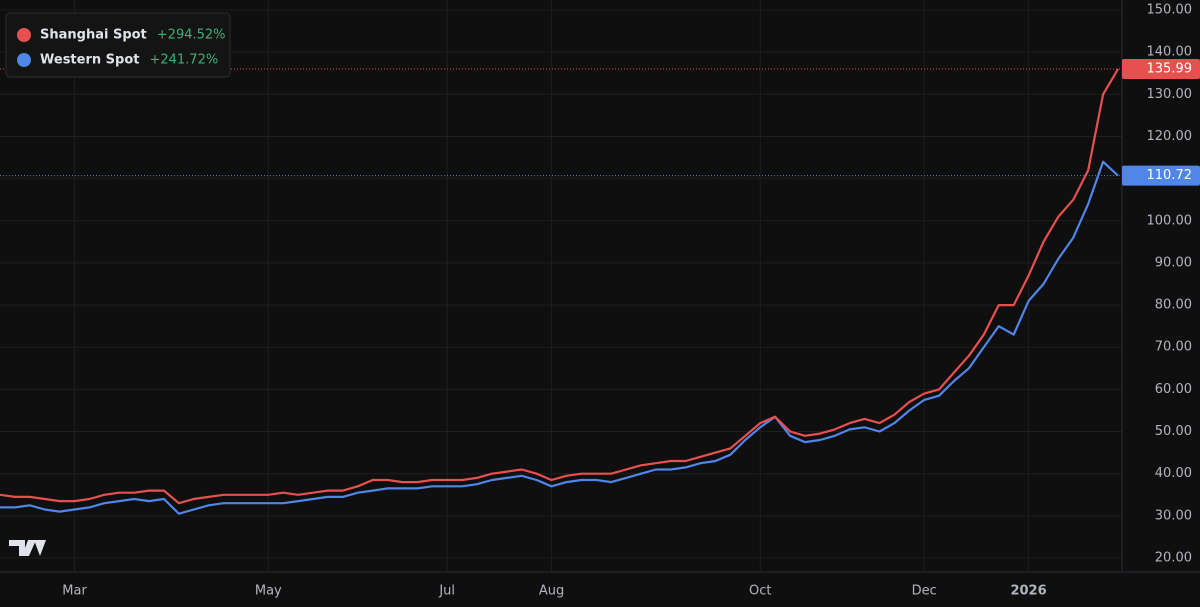 Image resolution: width=1200 pixels, height=607 pixels. I want to click on legend-label: Shanghai Spot, so click(93, 35).